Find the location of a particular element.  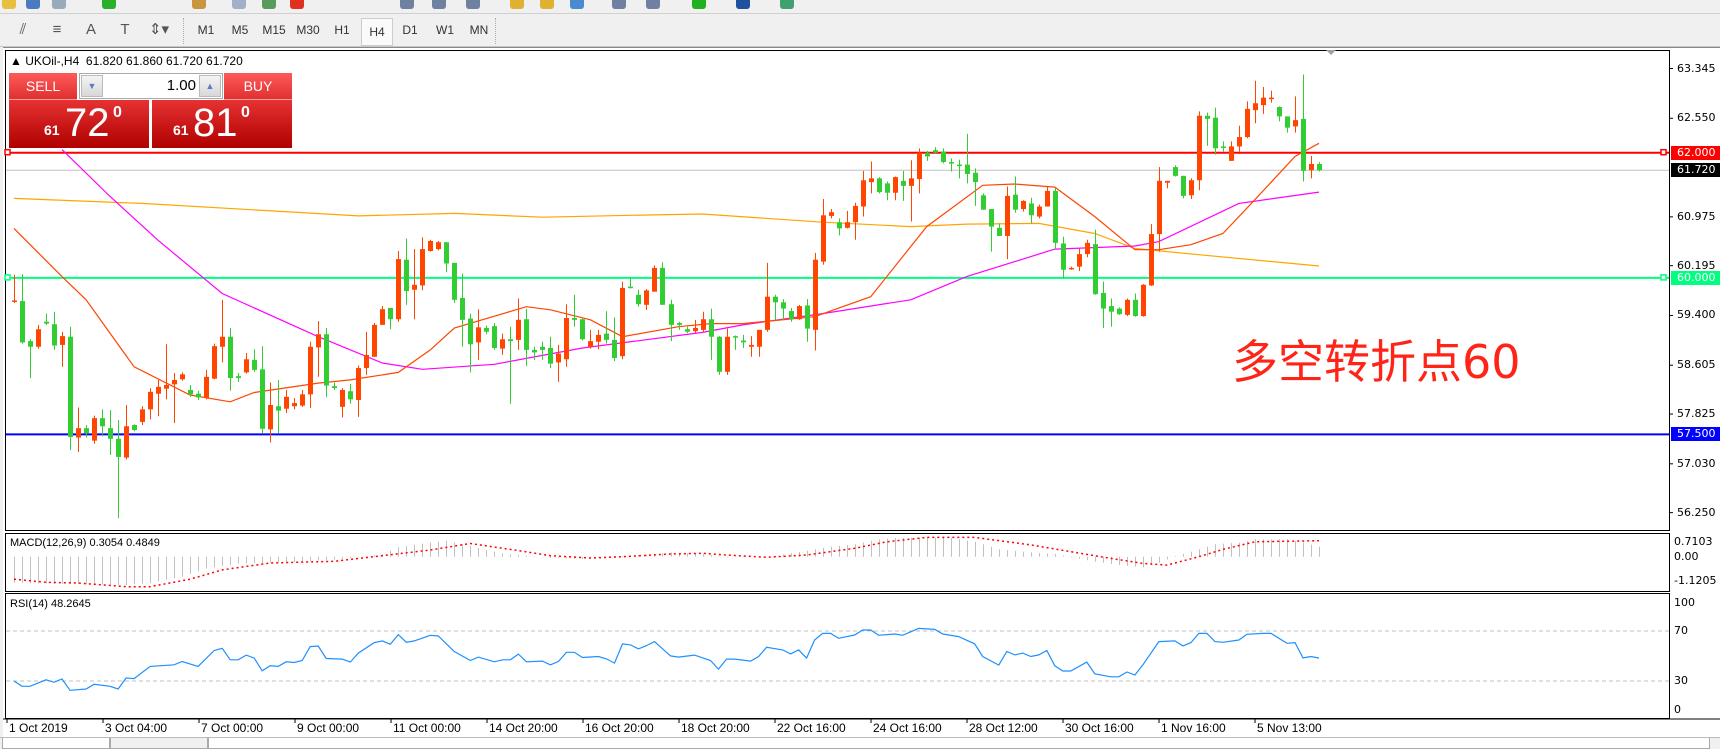

sell-price: 61 72 0 is located at coordinates (79, 124).